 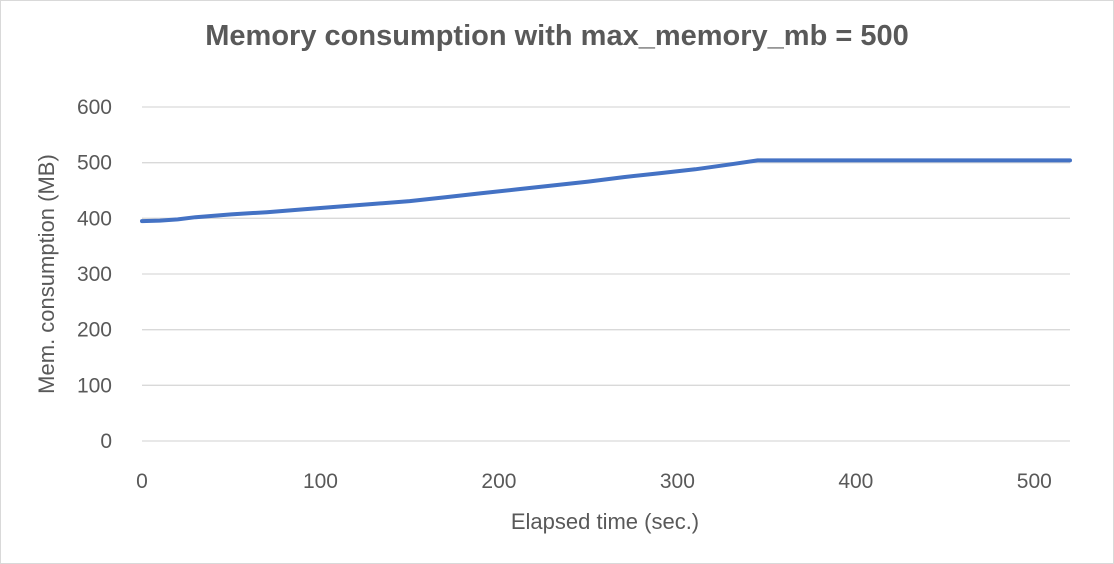 I want to click on y-tick-label: 300, so click(x=94, y=274).